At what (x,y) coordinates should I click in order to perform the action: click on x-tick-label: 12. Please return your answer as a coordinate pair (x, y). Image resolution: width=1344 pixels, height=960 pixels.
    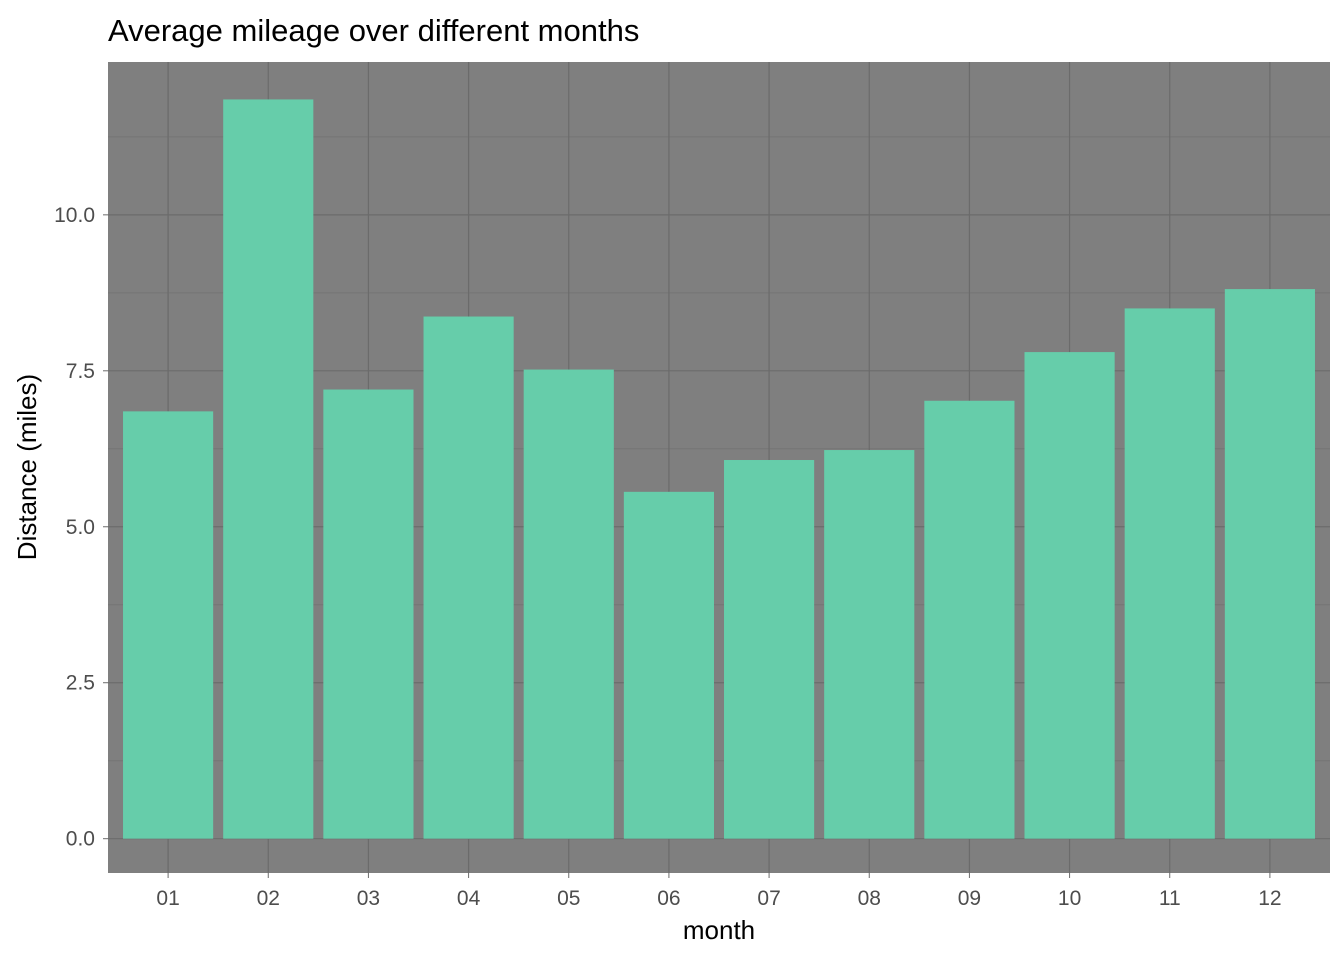
    Looking at the image, I should click on (1269, 898).